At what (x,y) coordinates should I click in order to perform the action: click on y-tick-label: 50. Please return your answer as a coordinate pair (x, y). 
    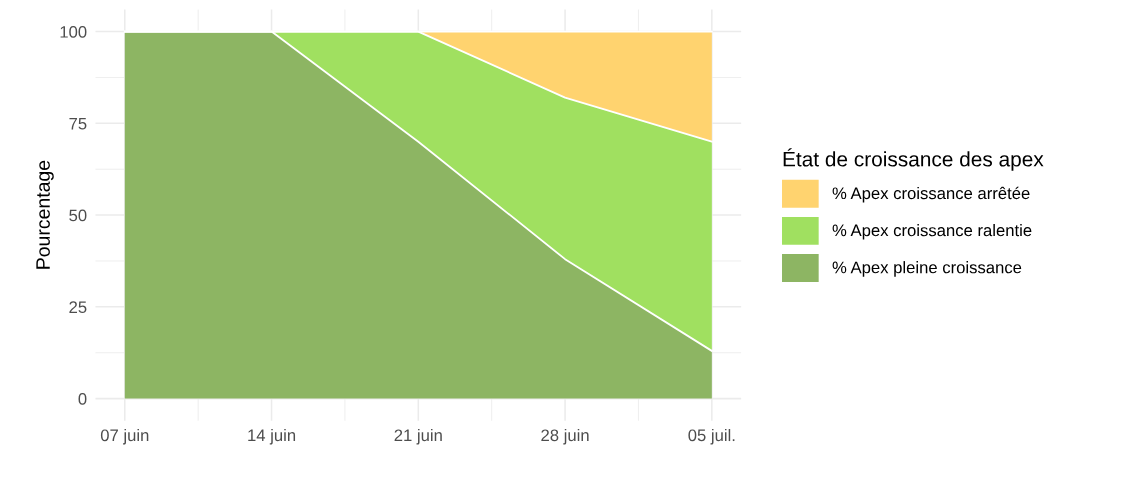
    Looking at the image, I should click on (78, 215).